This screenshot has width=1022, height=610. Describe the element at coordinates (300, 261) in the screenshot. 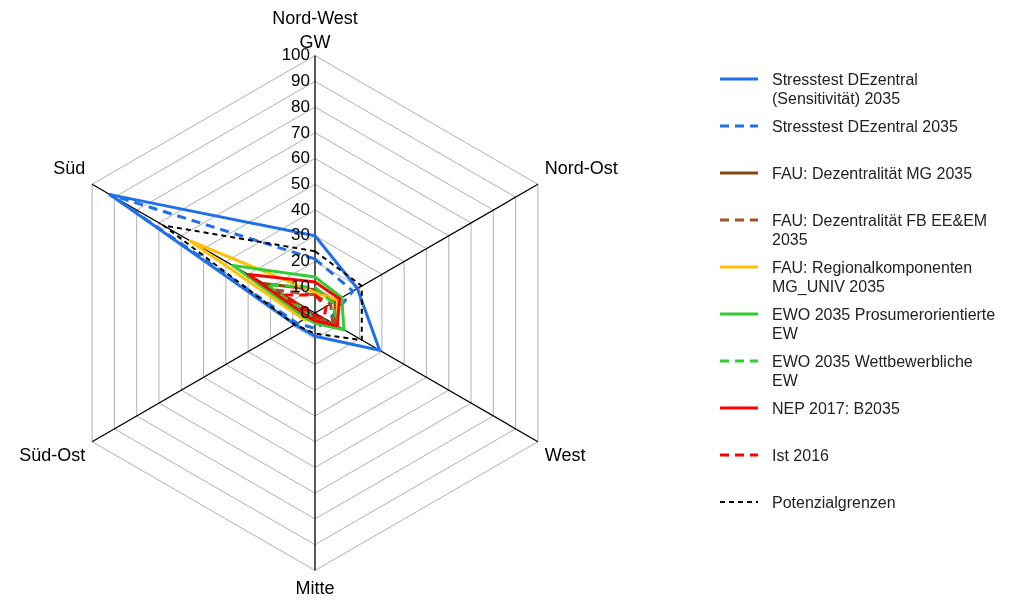

I see `y-tick-label: 20` at that location.